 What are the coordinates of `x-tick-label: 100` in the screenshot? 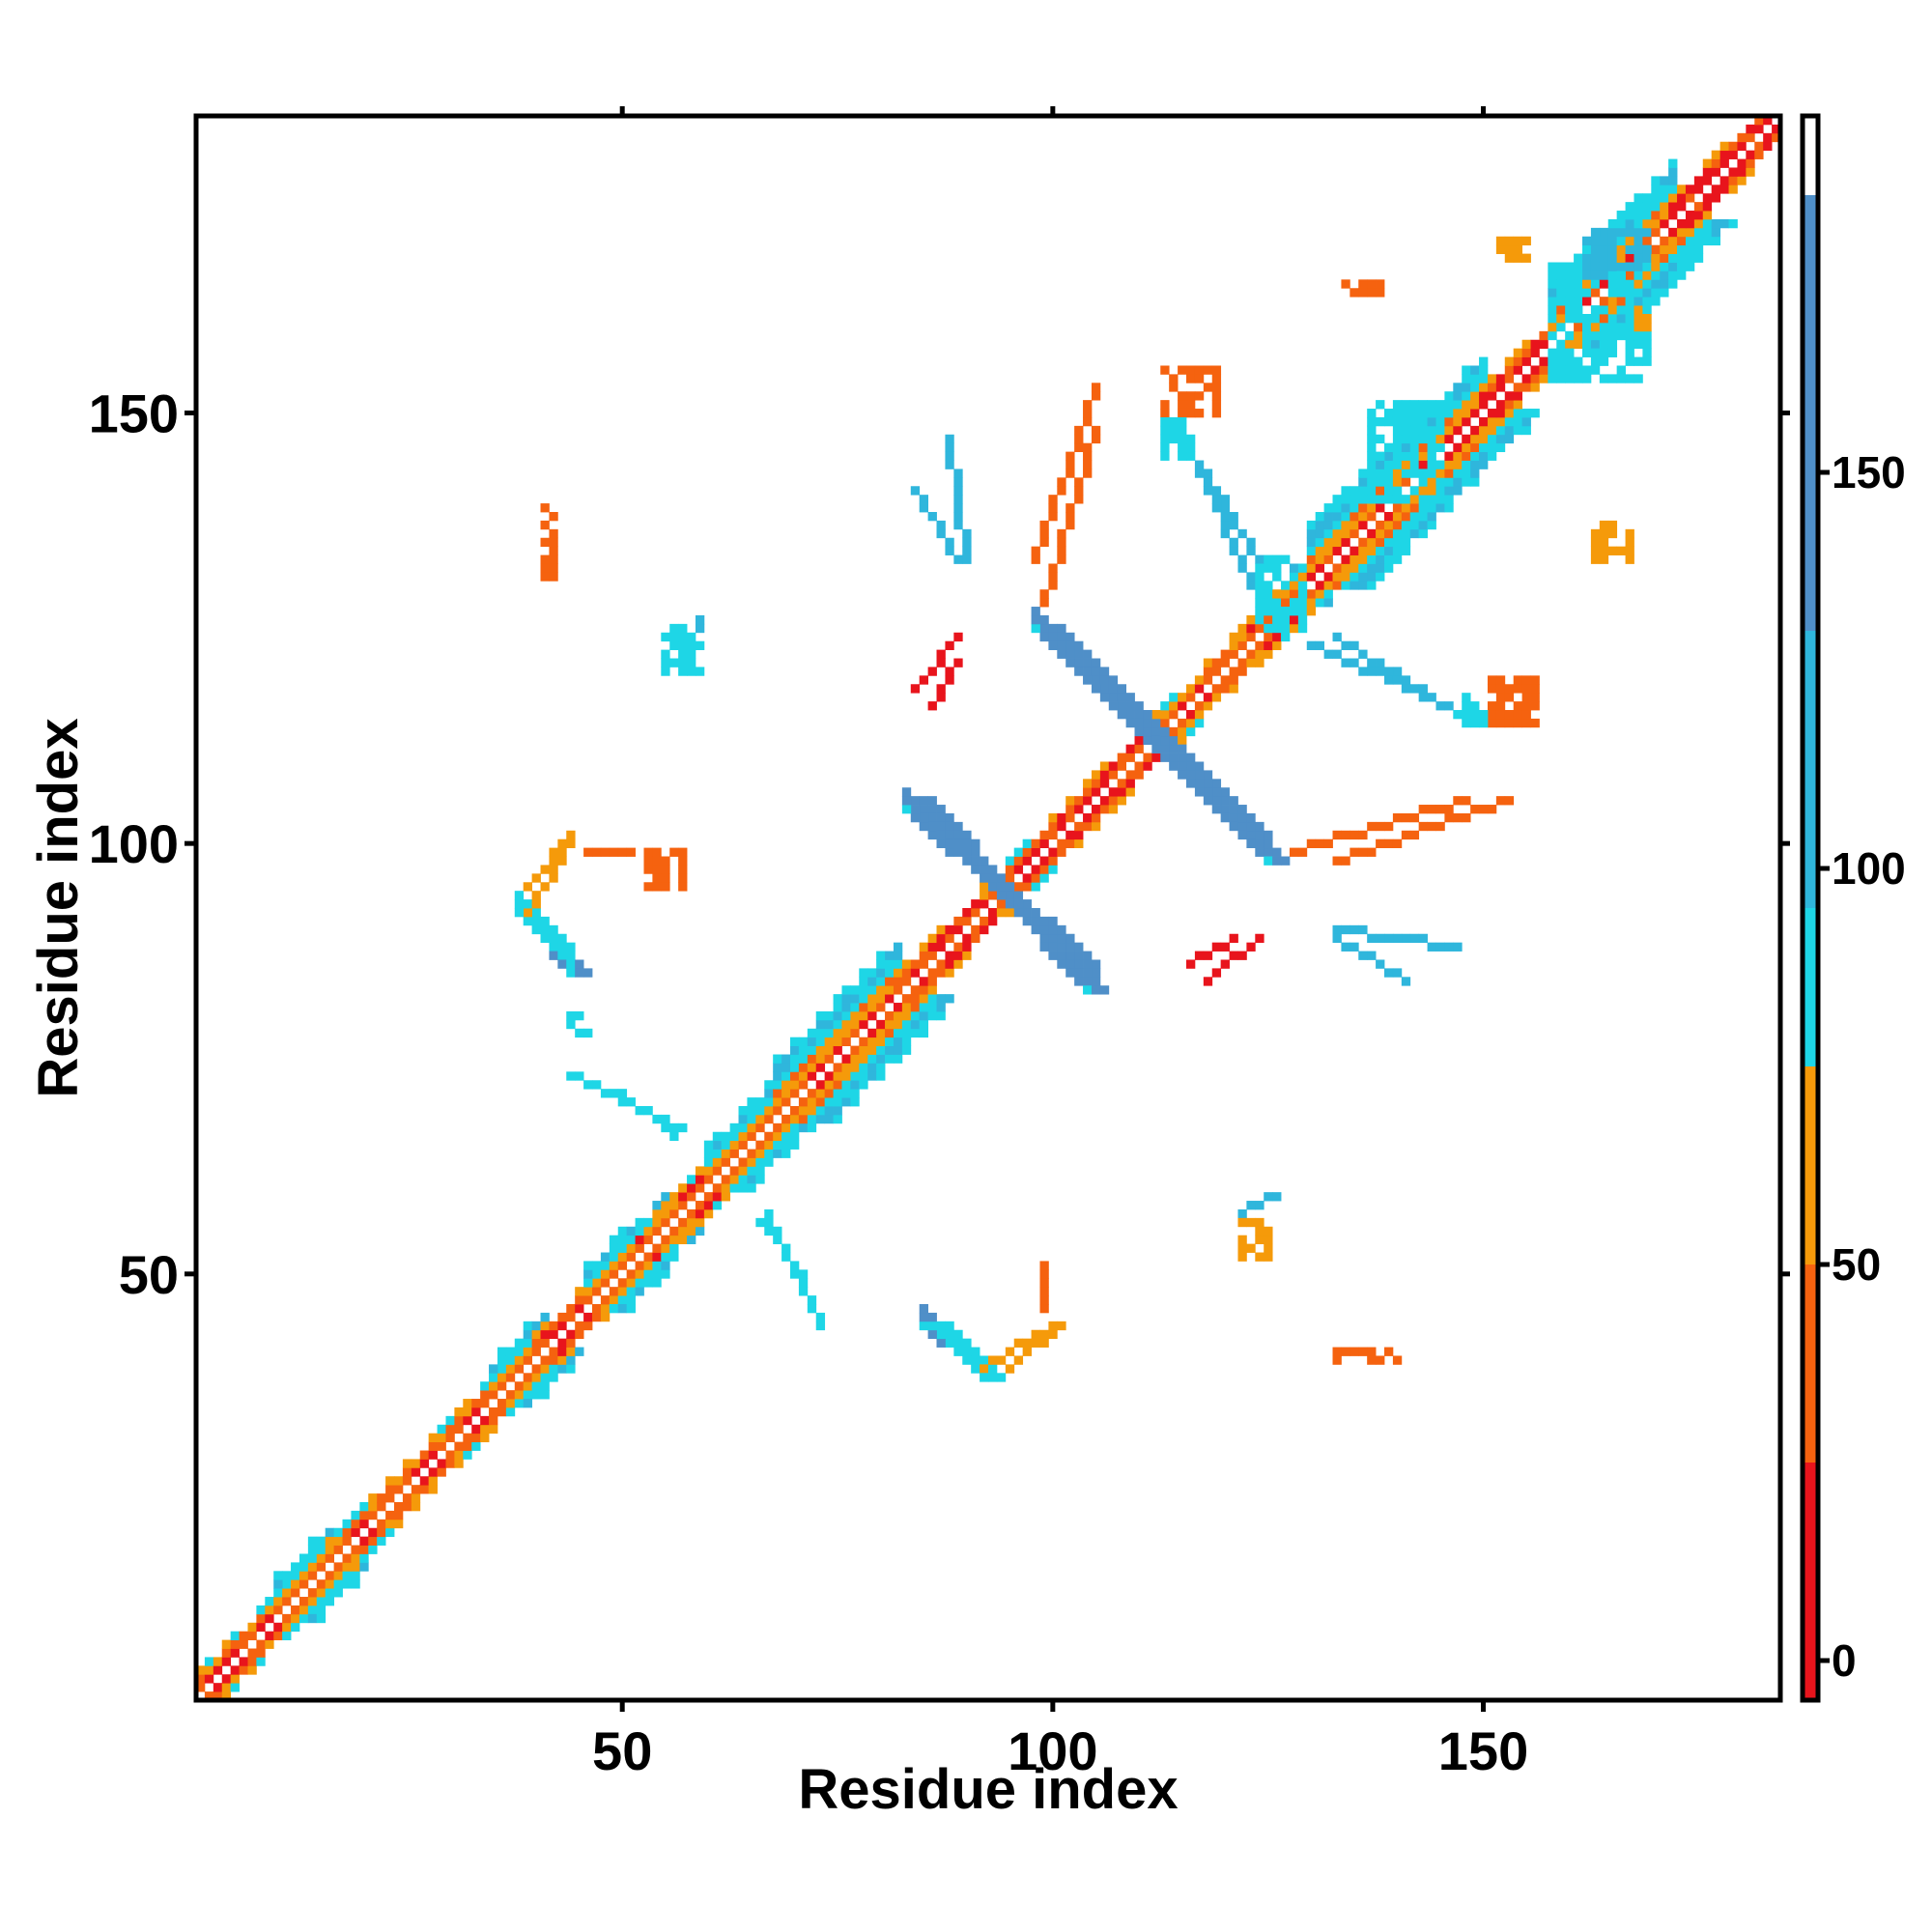 It's located at (1052, 1750).